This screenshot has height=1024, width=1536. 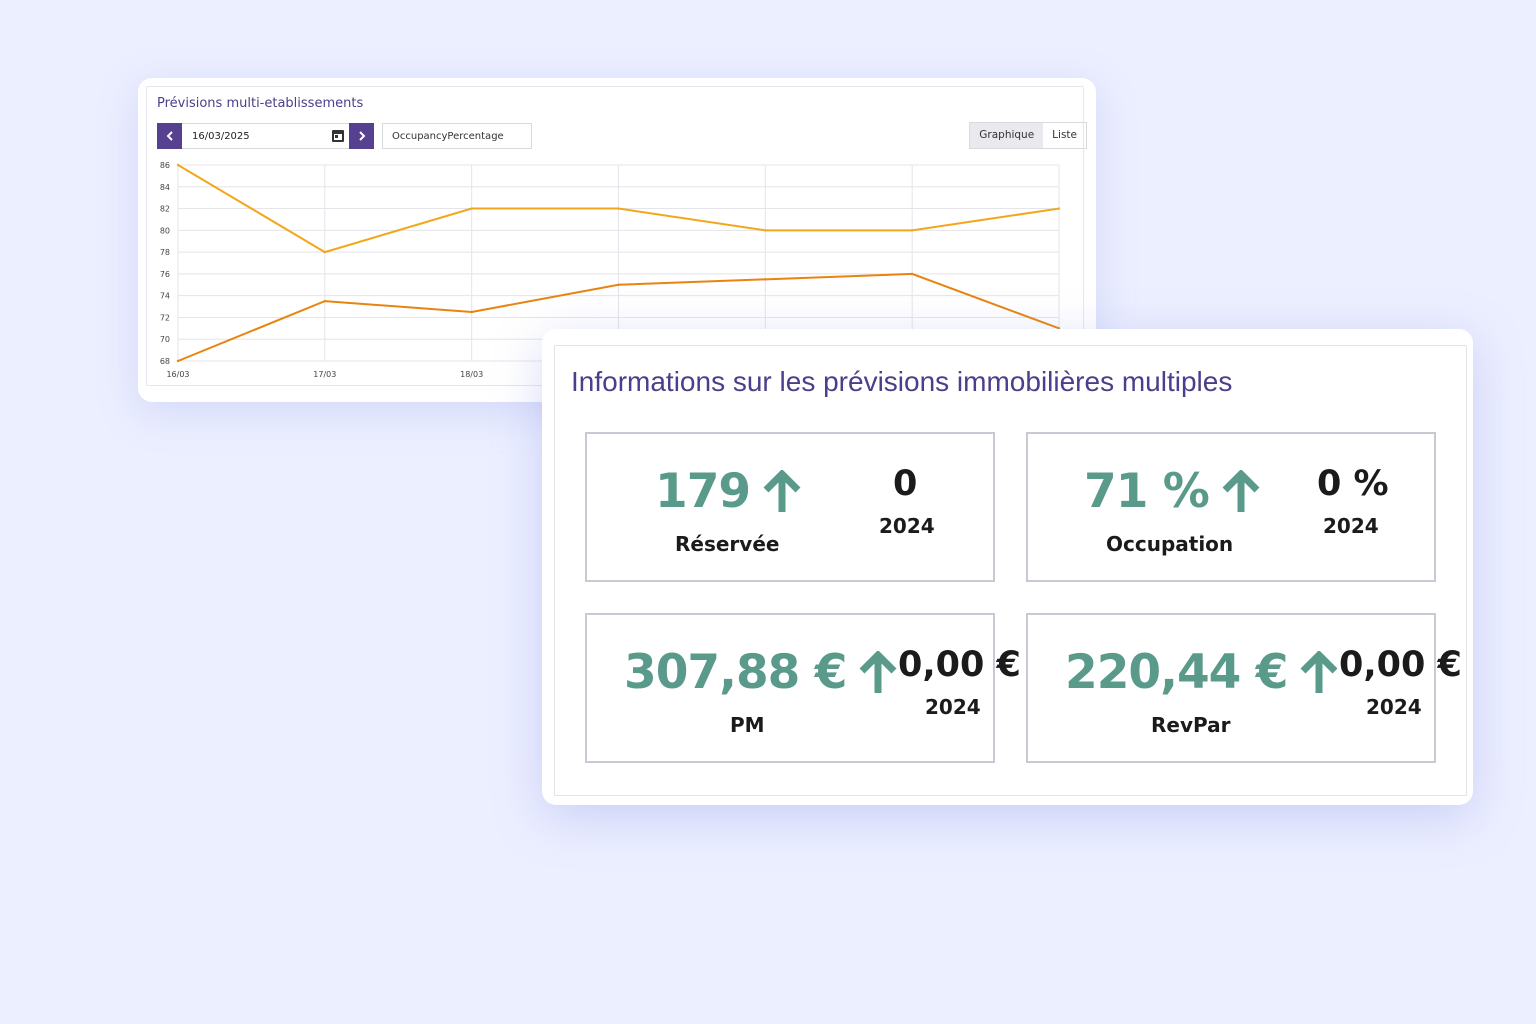 What do you see at coordinates (1147, 491) in the screenshot?
I see `kpi-value: 71 %` at bounding box center [1147, 491].